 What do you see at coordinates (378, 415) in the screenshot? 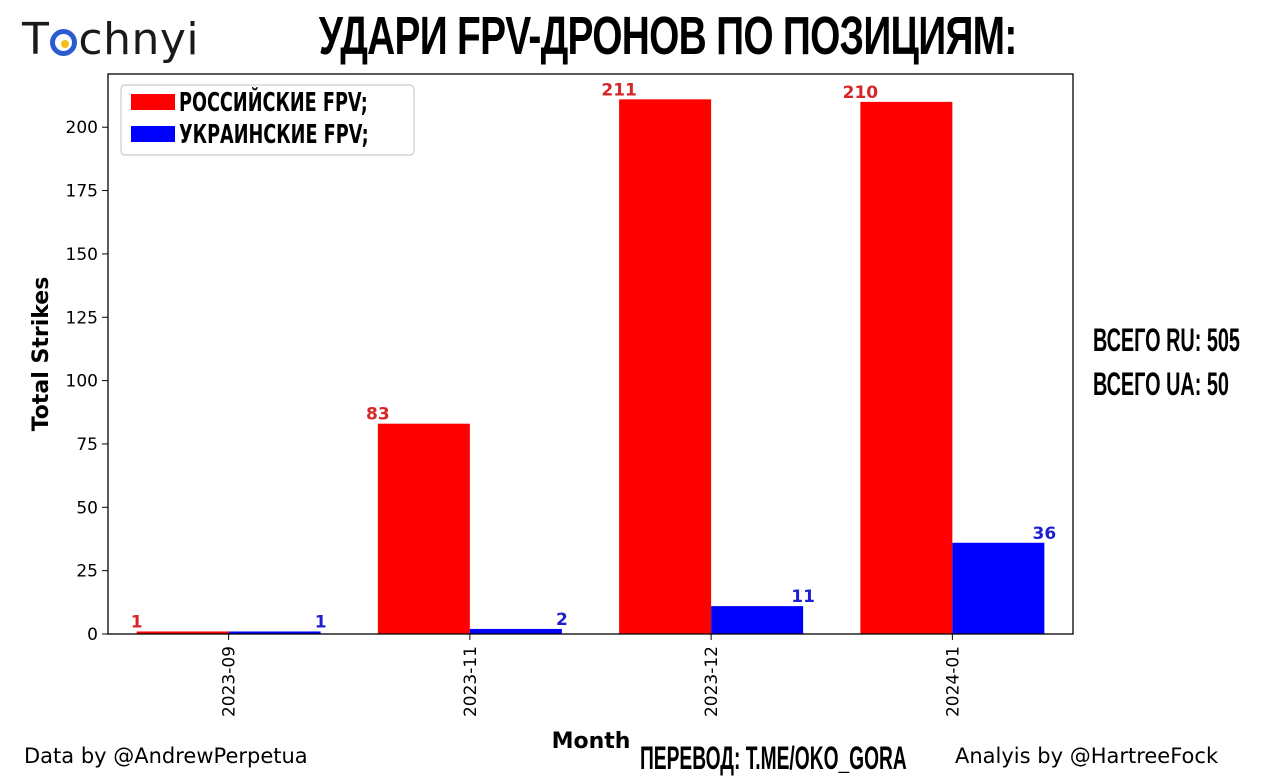
I see `data-label-russian: 83` at bounding box center [378, 415].